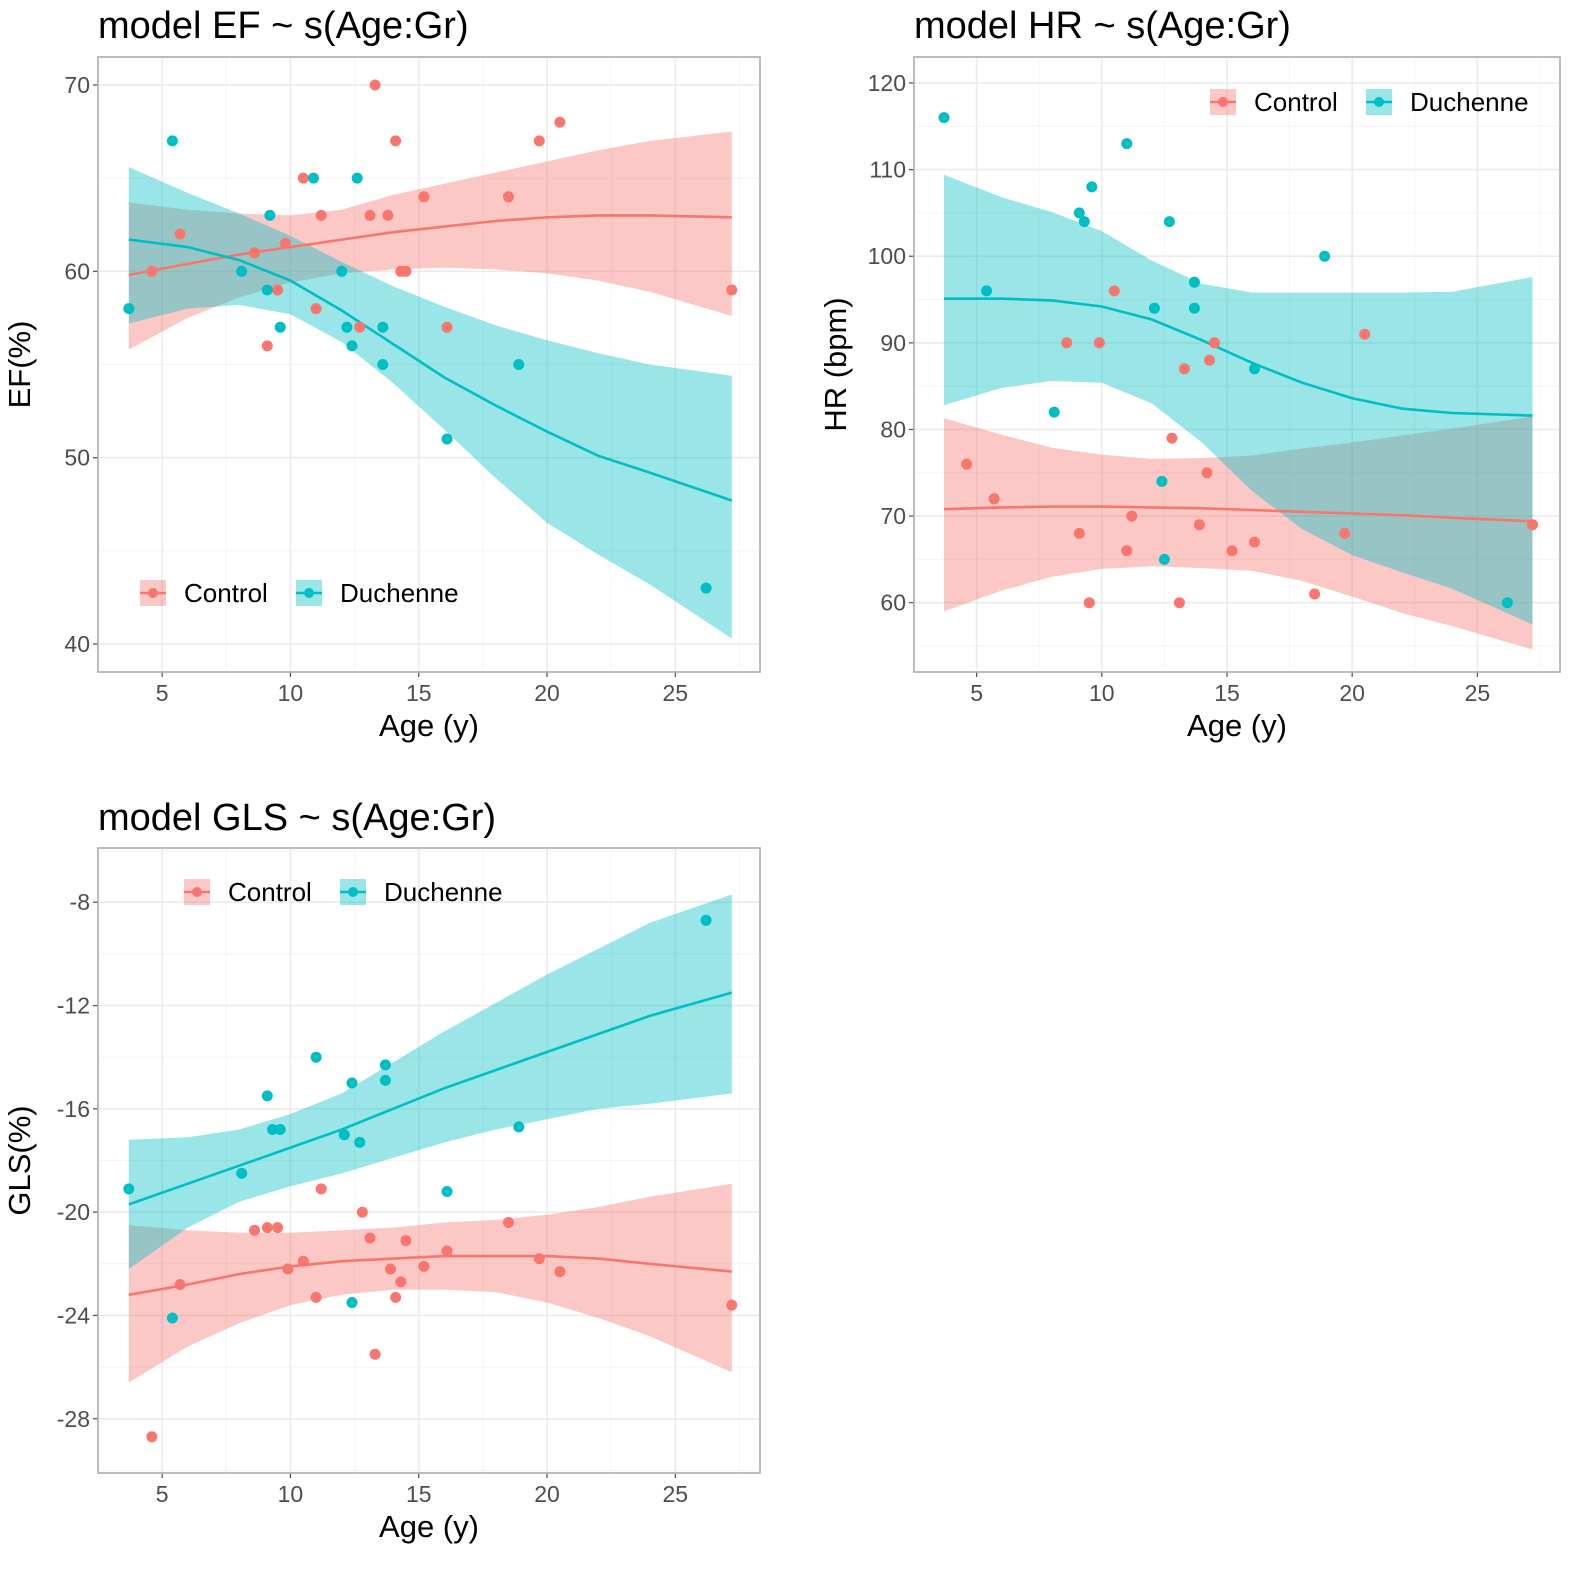  I want to click on y-tick-label: -8, so click(80, 902).